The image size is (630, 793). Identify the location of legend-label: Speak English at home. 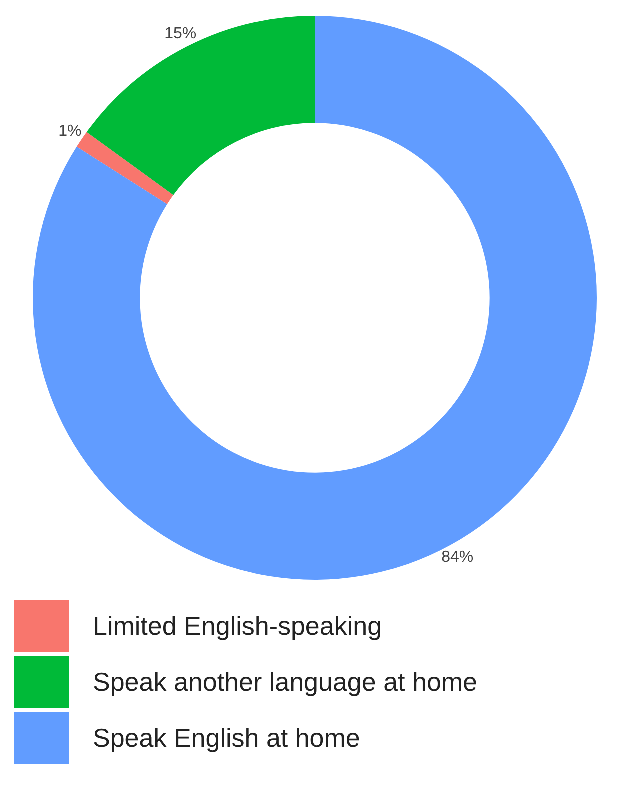
(226, 738).